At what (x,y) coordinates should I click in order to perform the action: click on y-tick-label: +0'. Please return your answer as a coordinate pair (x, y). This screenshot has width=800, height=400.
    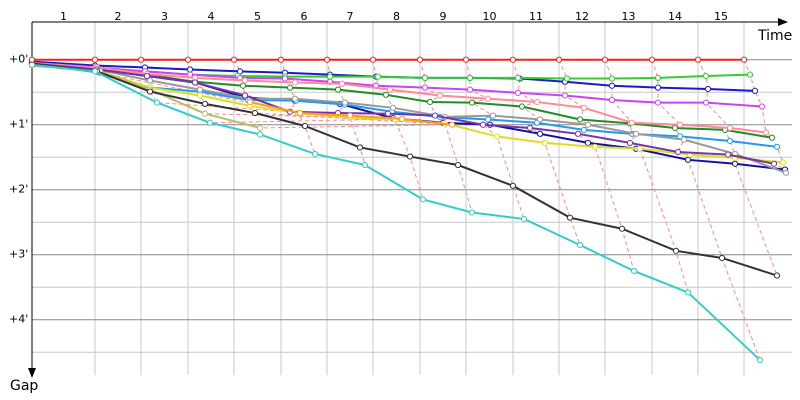
    Looking at the image, I should click on (18, 59).